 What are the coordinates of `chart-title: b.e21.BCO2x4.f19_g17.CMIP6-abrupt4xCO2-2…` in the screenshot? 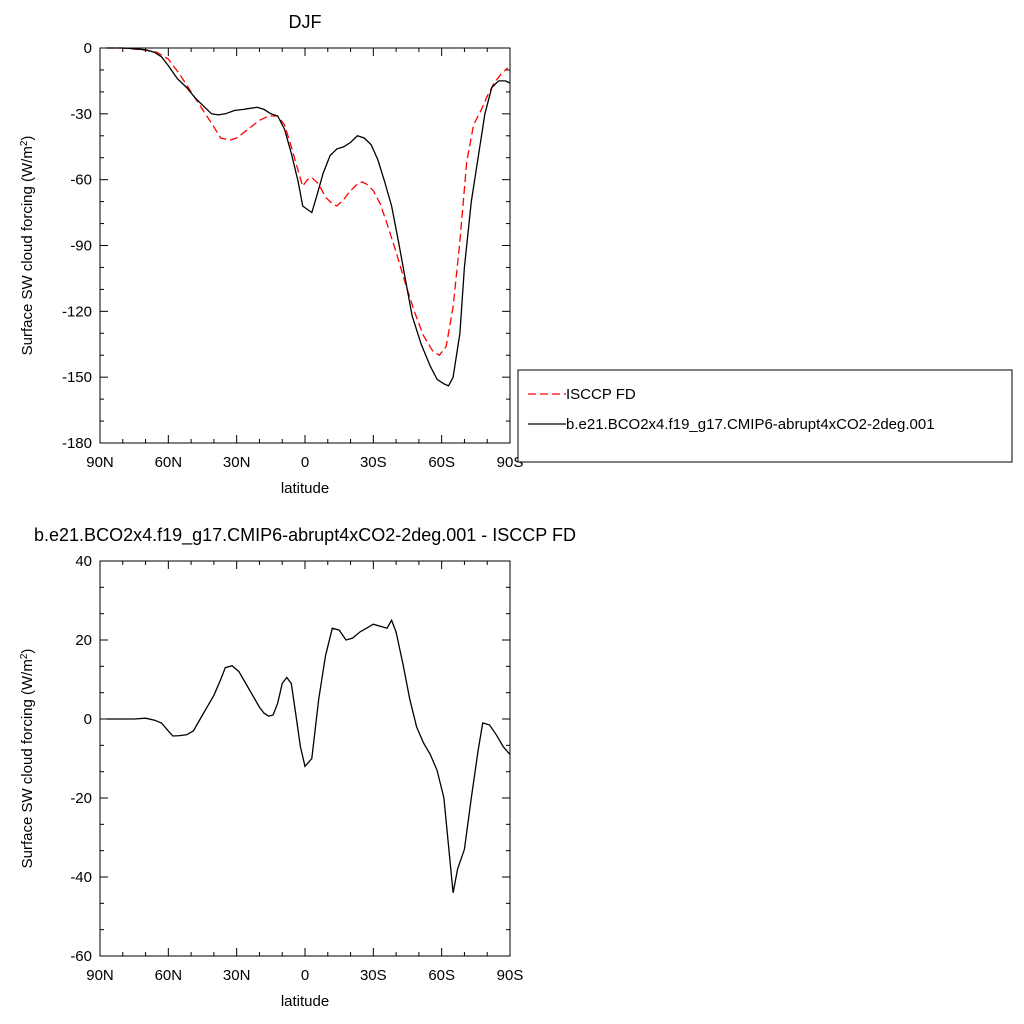 It's located at (305, 535).